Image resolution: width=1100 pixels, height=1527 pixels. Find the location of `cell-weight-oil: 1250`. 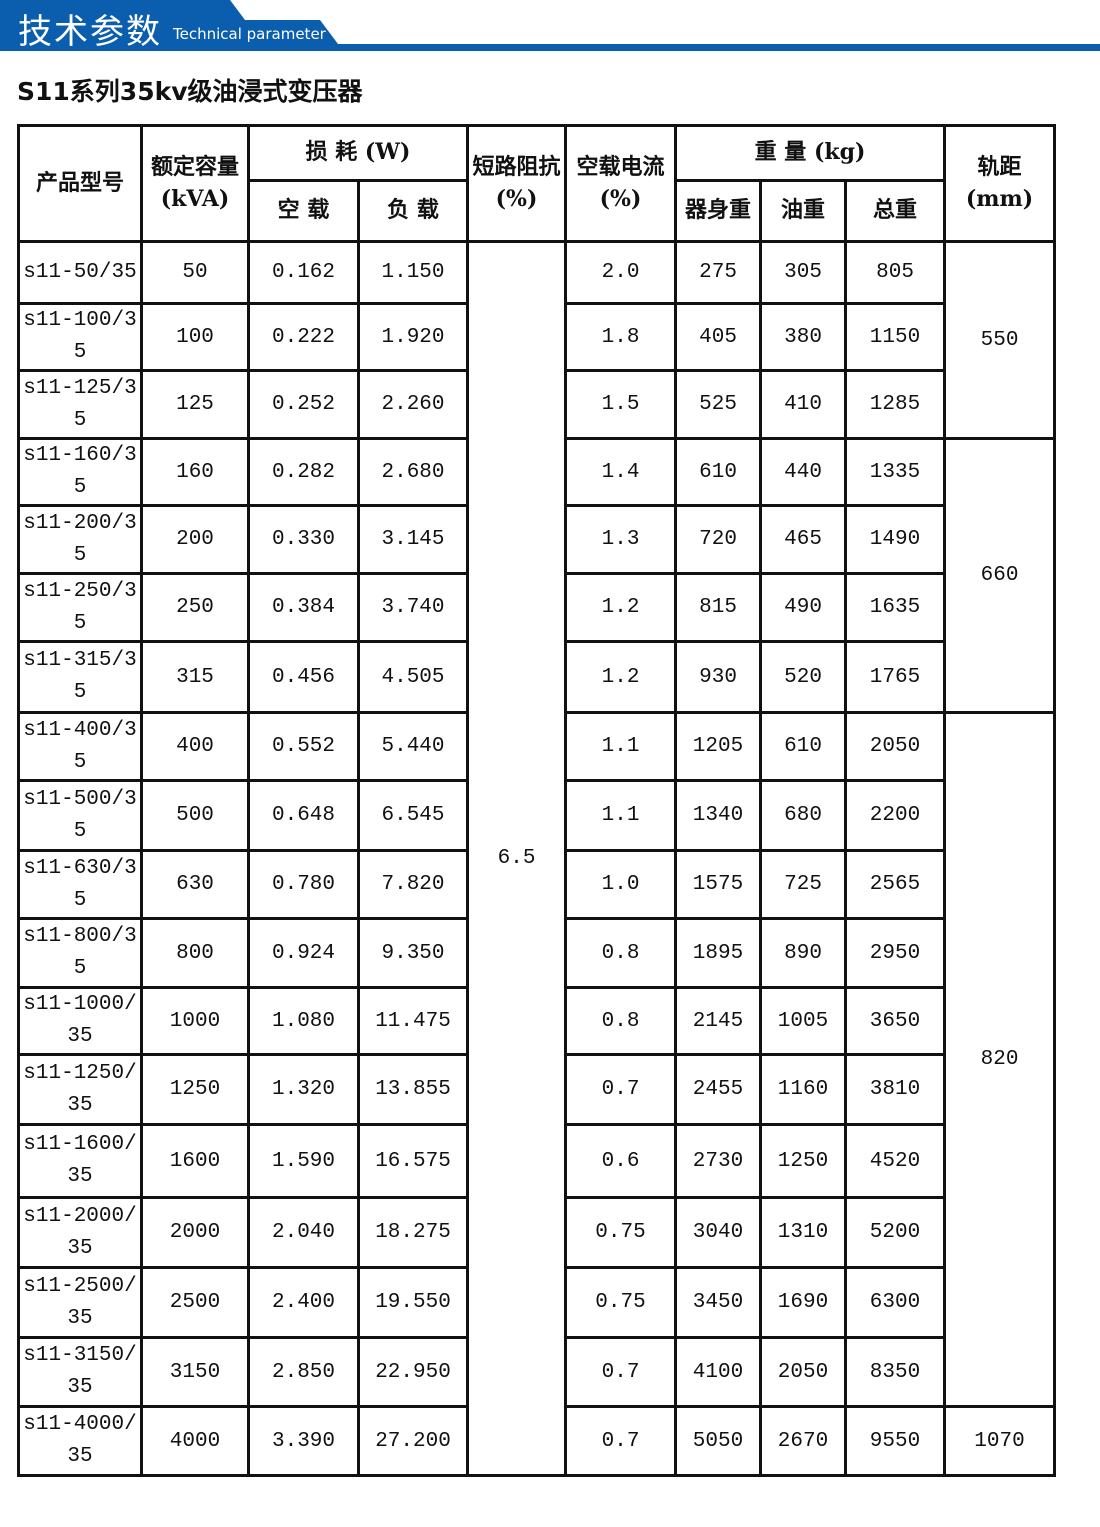

cell-weight-oil: 1250 is located at coordinates (803, 1161).